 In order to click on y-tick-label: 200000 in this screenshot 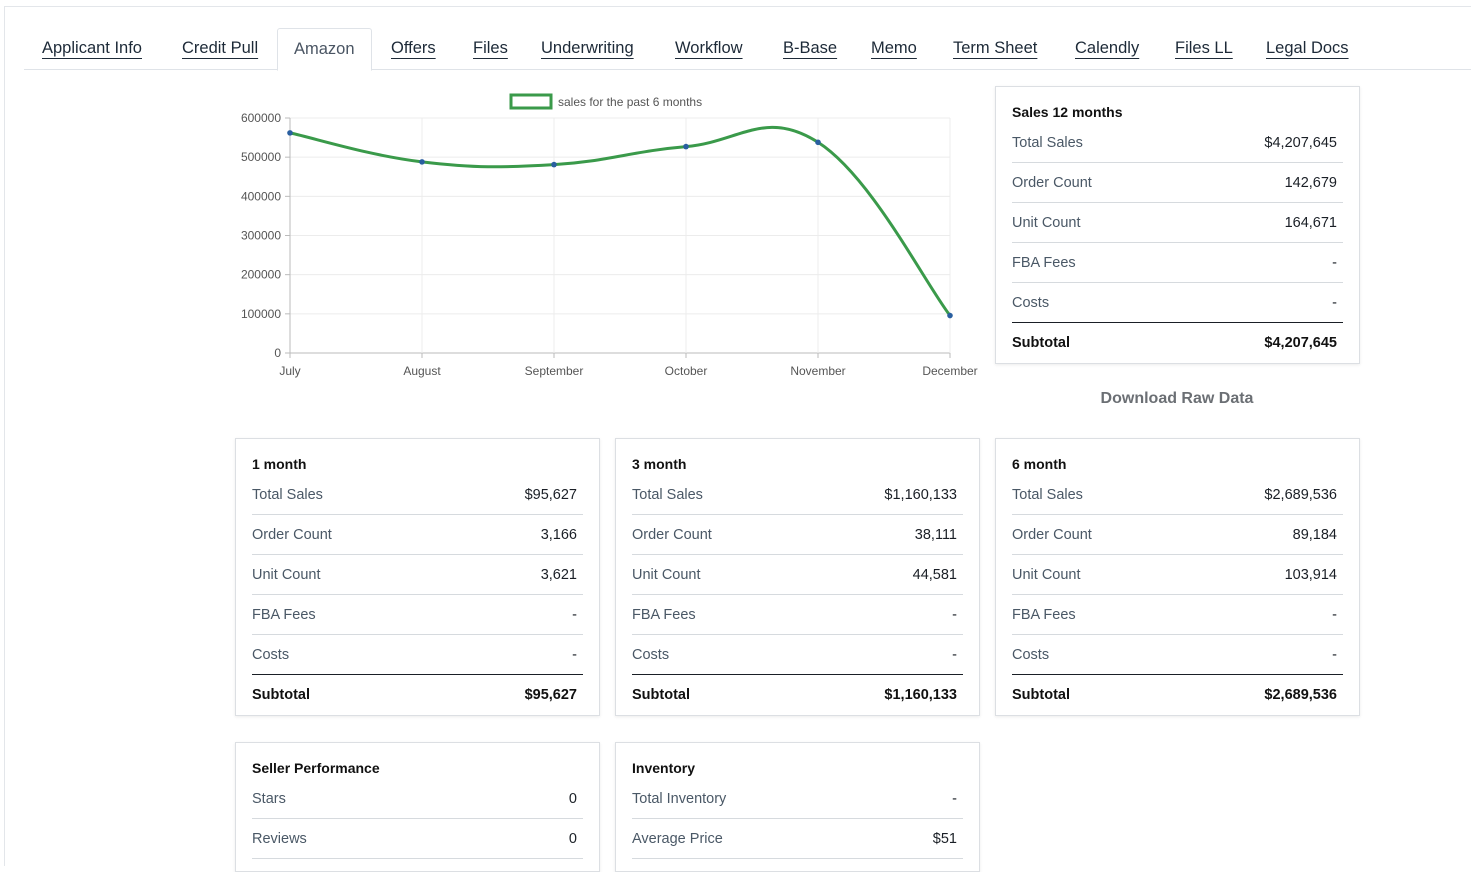, I will do `click(261, 275)`.